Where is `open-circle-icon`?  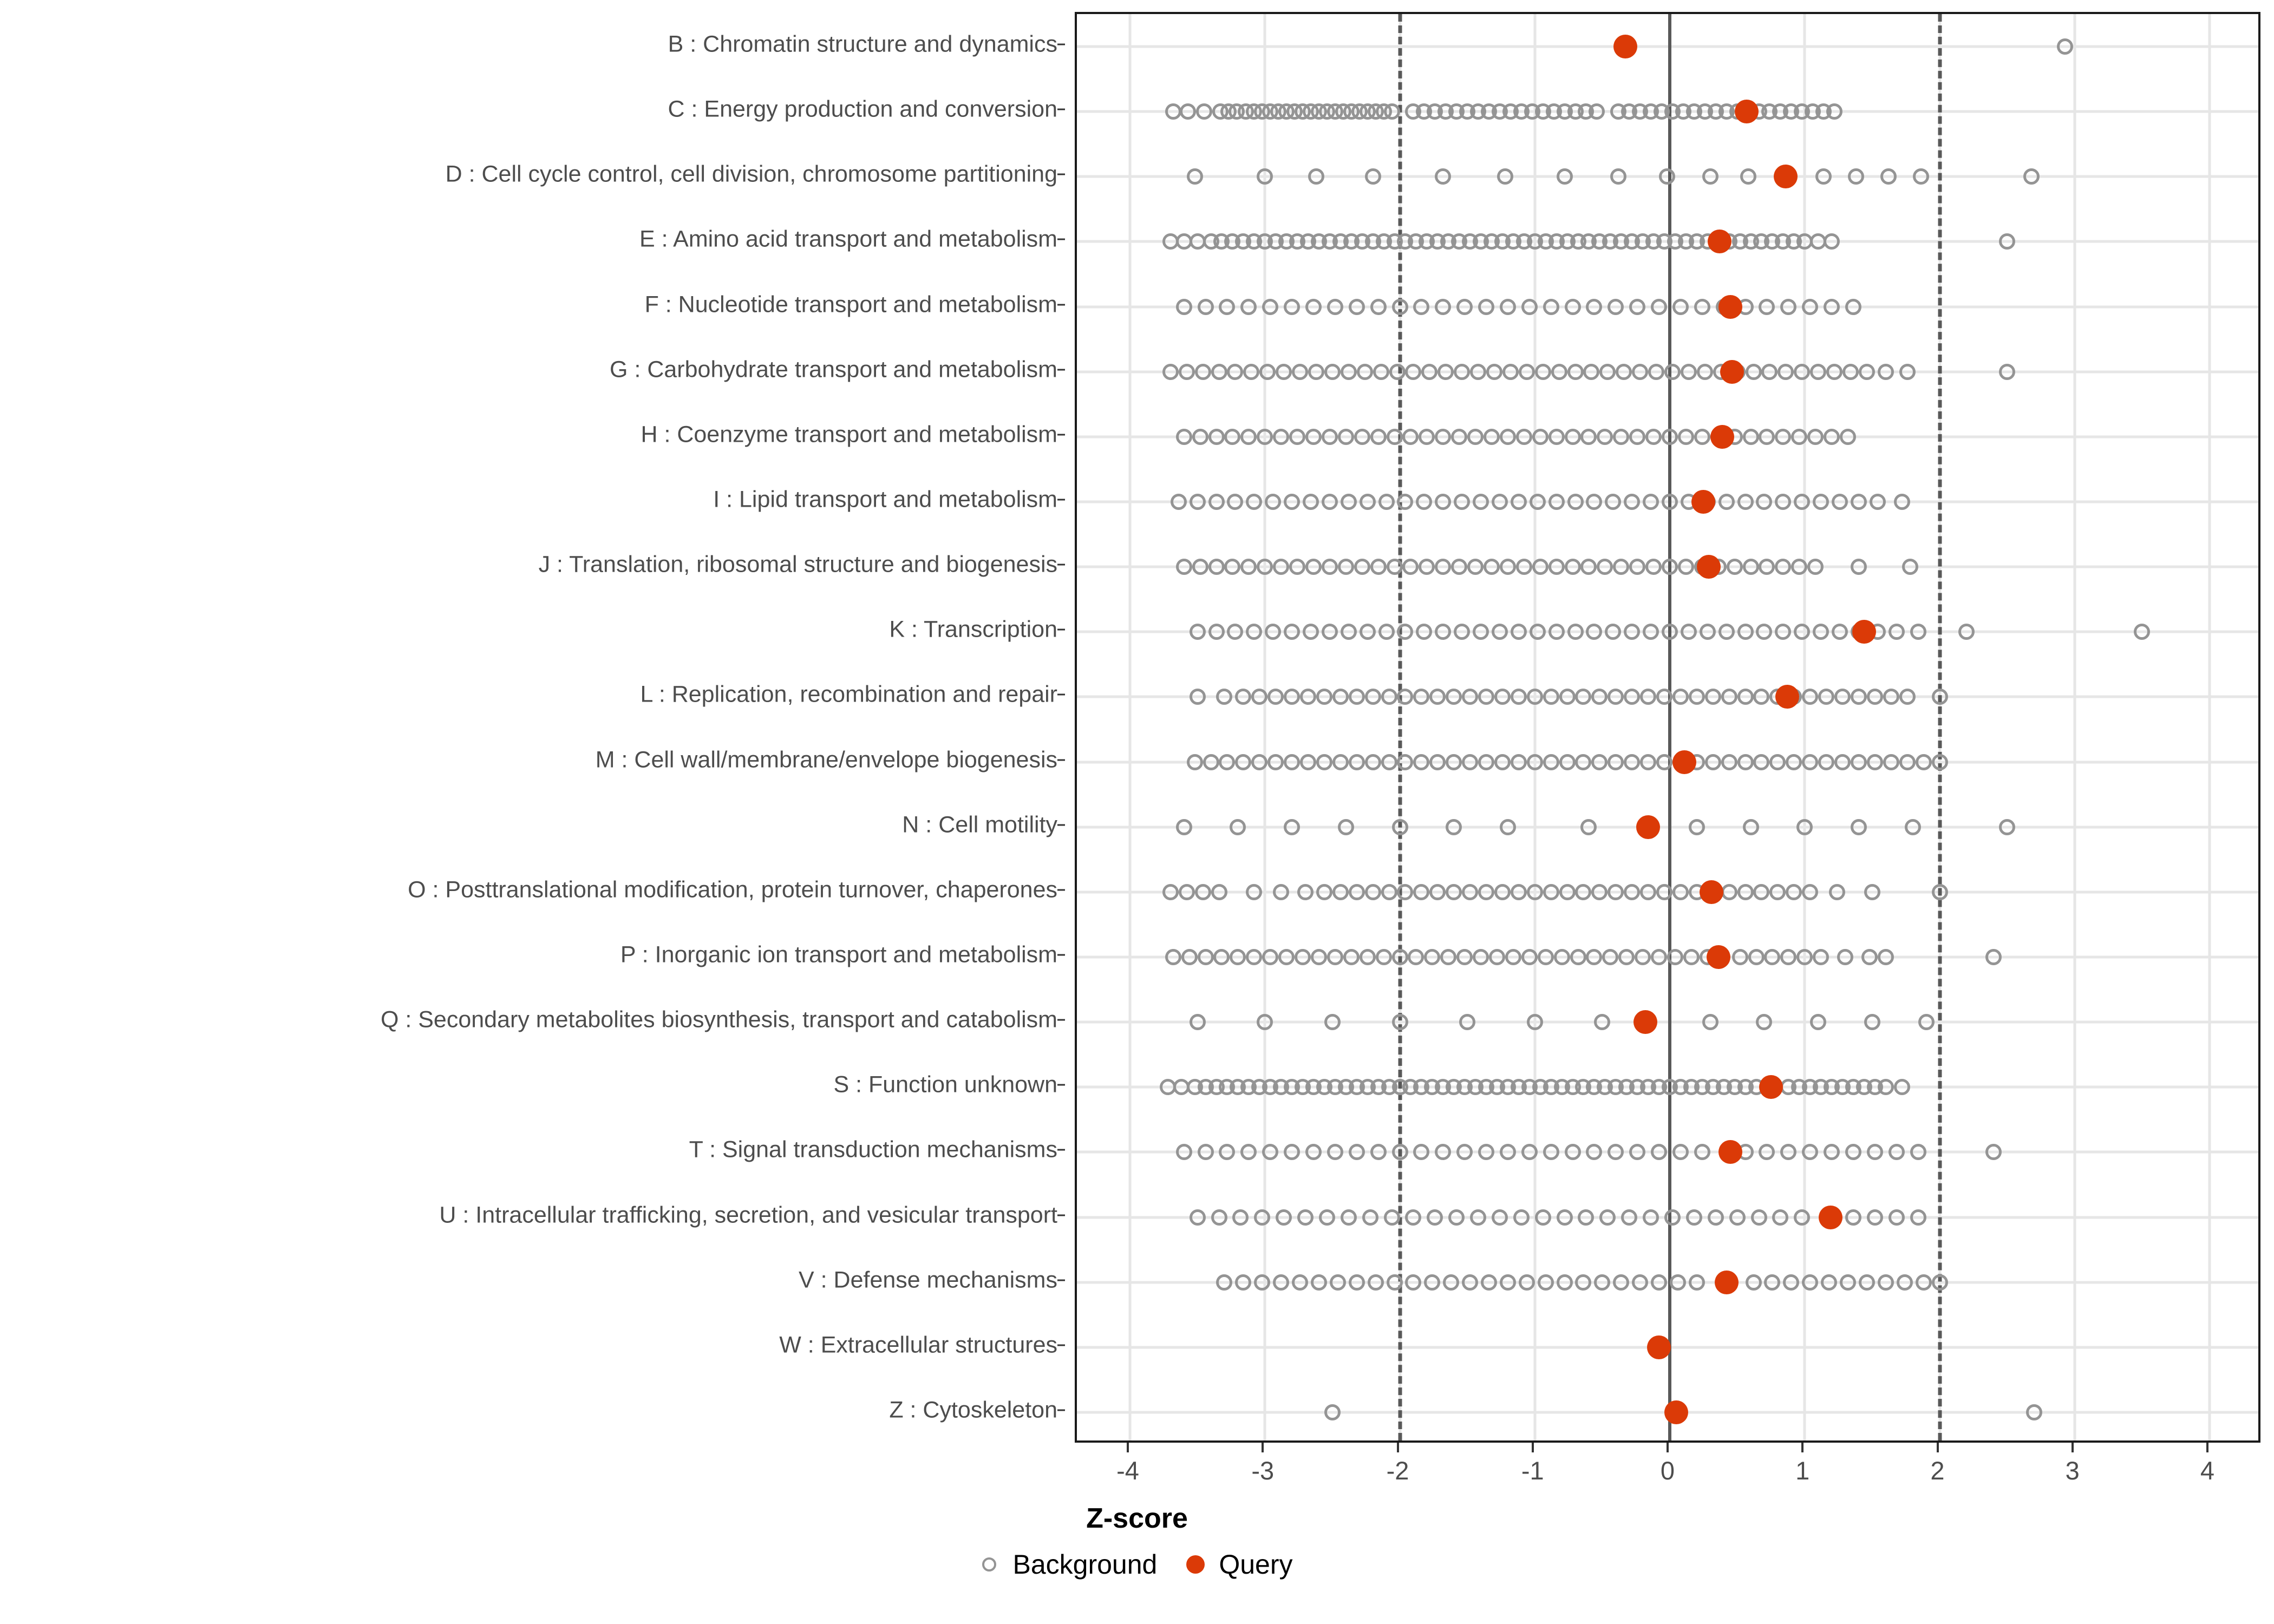 open-circle-icon is located at coordinates (990, 1564).